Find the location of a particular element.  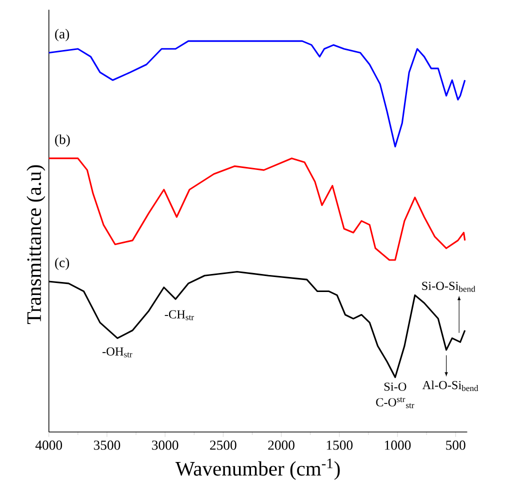

x-axis-title: Wavenumber (cm$^{-1}$) is located at coordinates (257, 469).